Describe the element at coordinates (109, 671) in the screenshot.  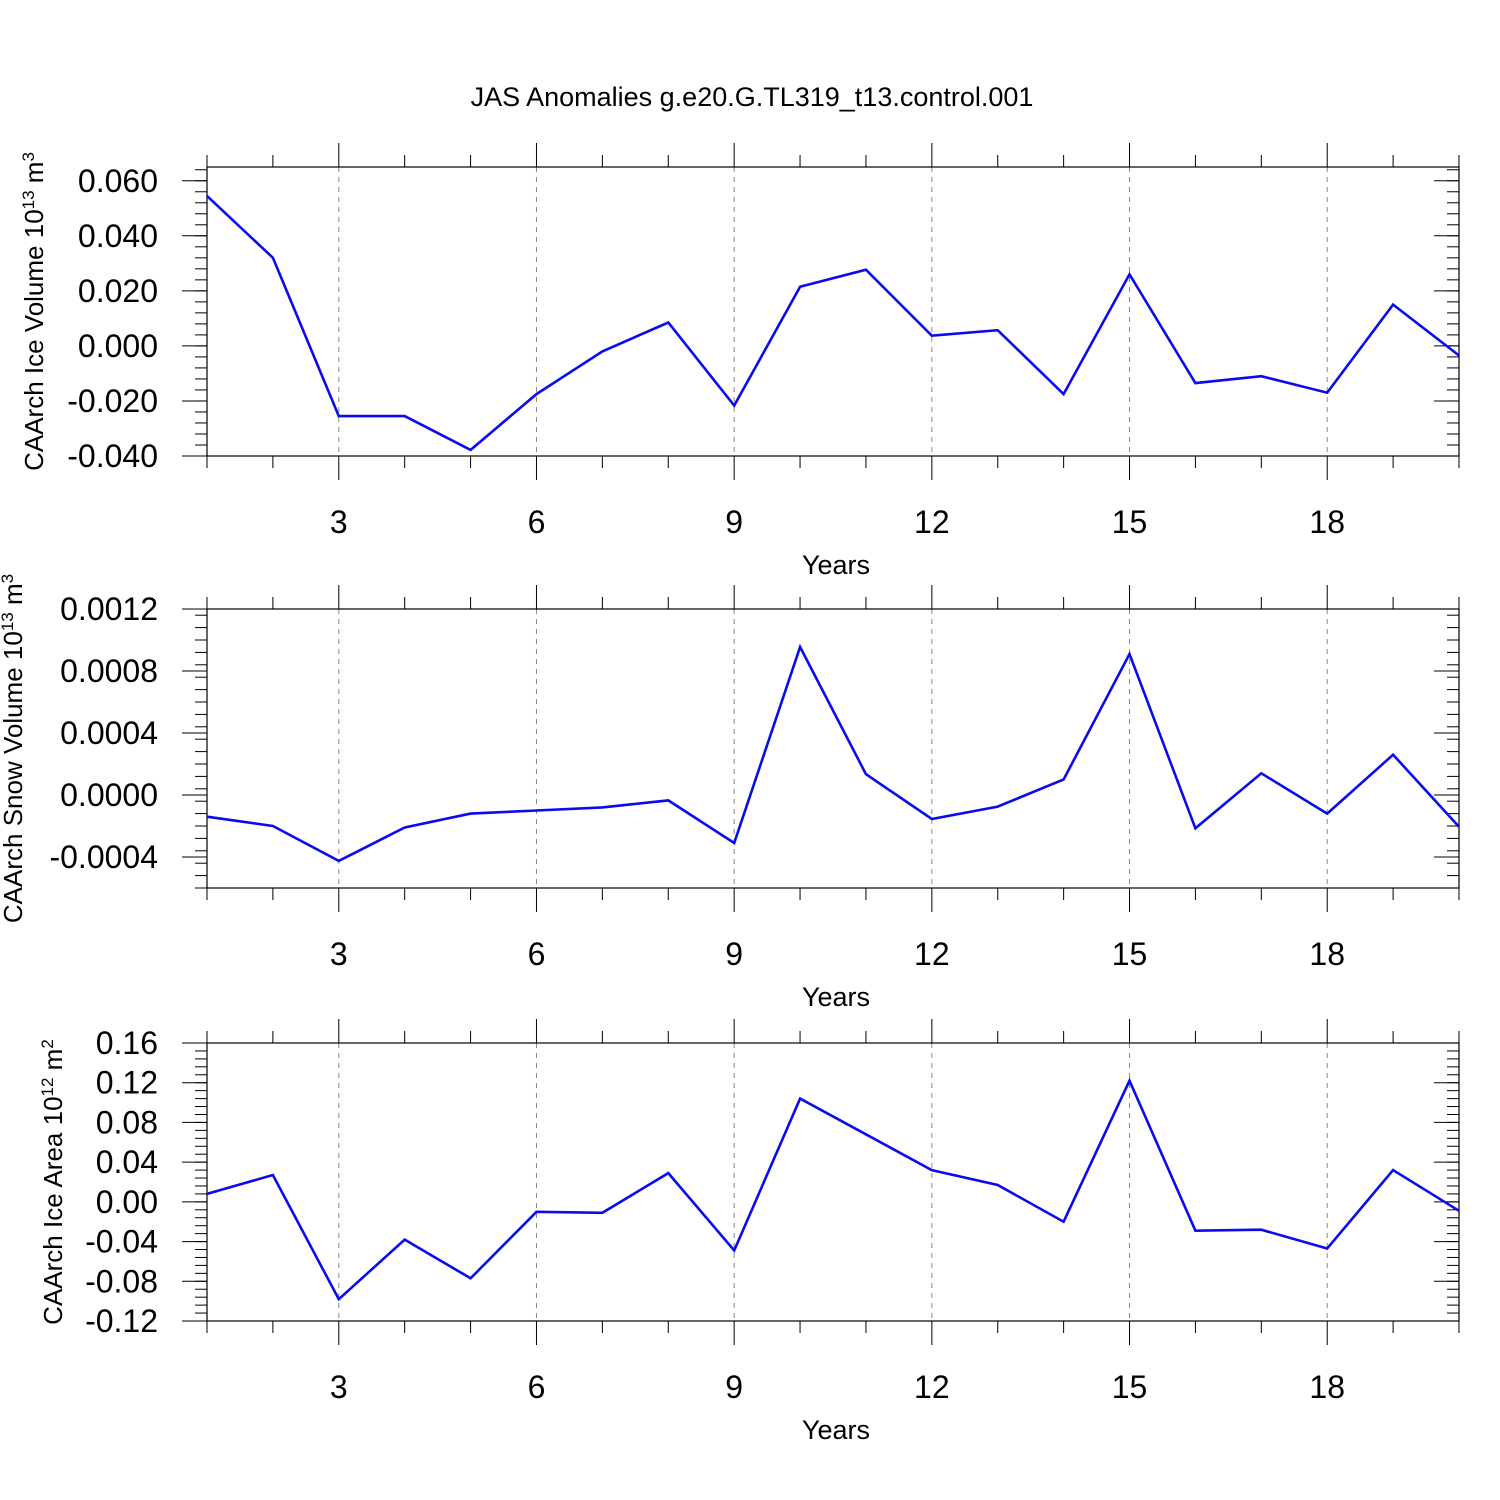
I see `y-tick-label: 0.0008` at that location.